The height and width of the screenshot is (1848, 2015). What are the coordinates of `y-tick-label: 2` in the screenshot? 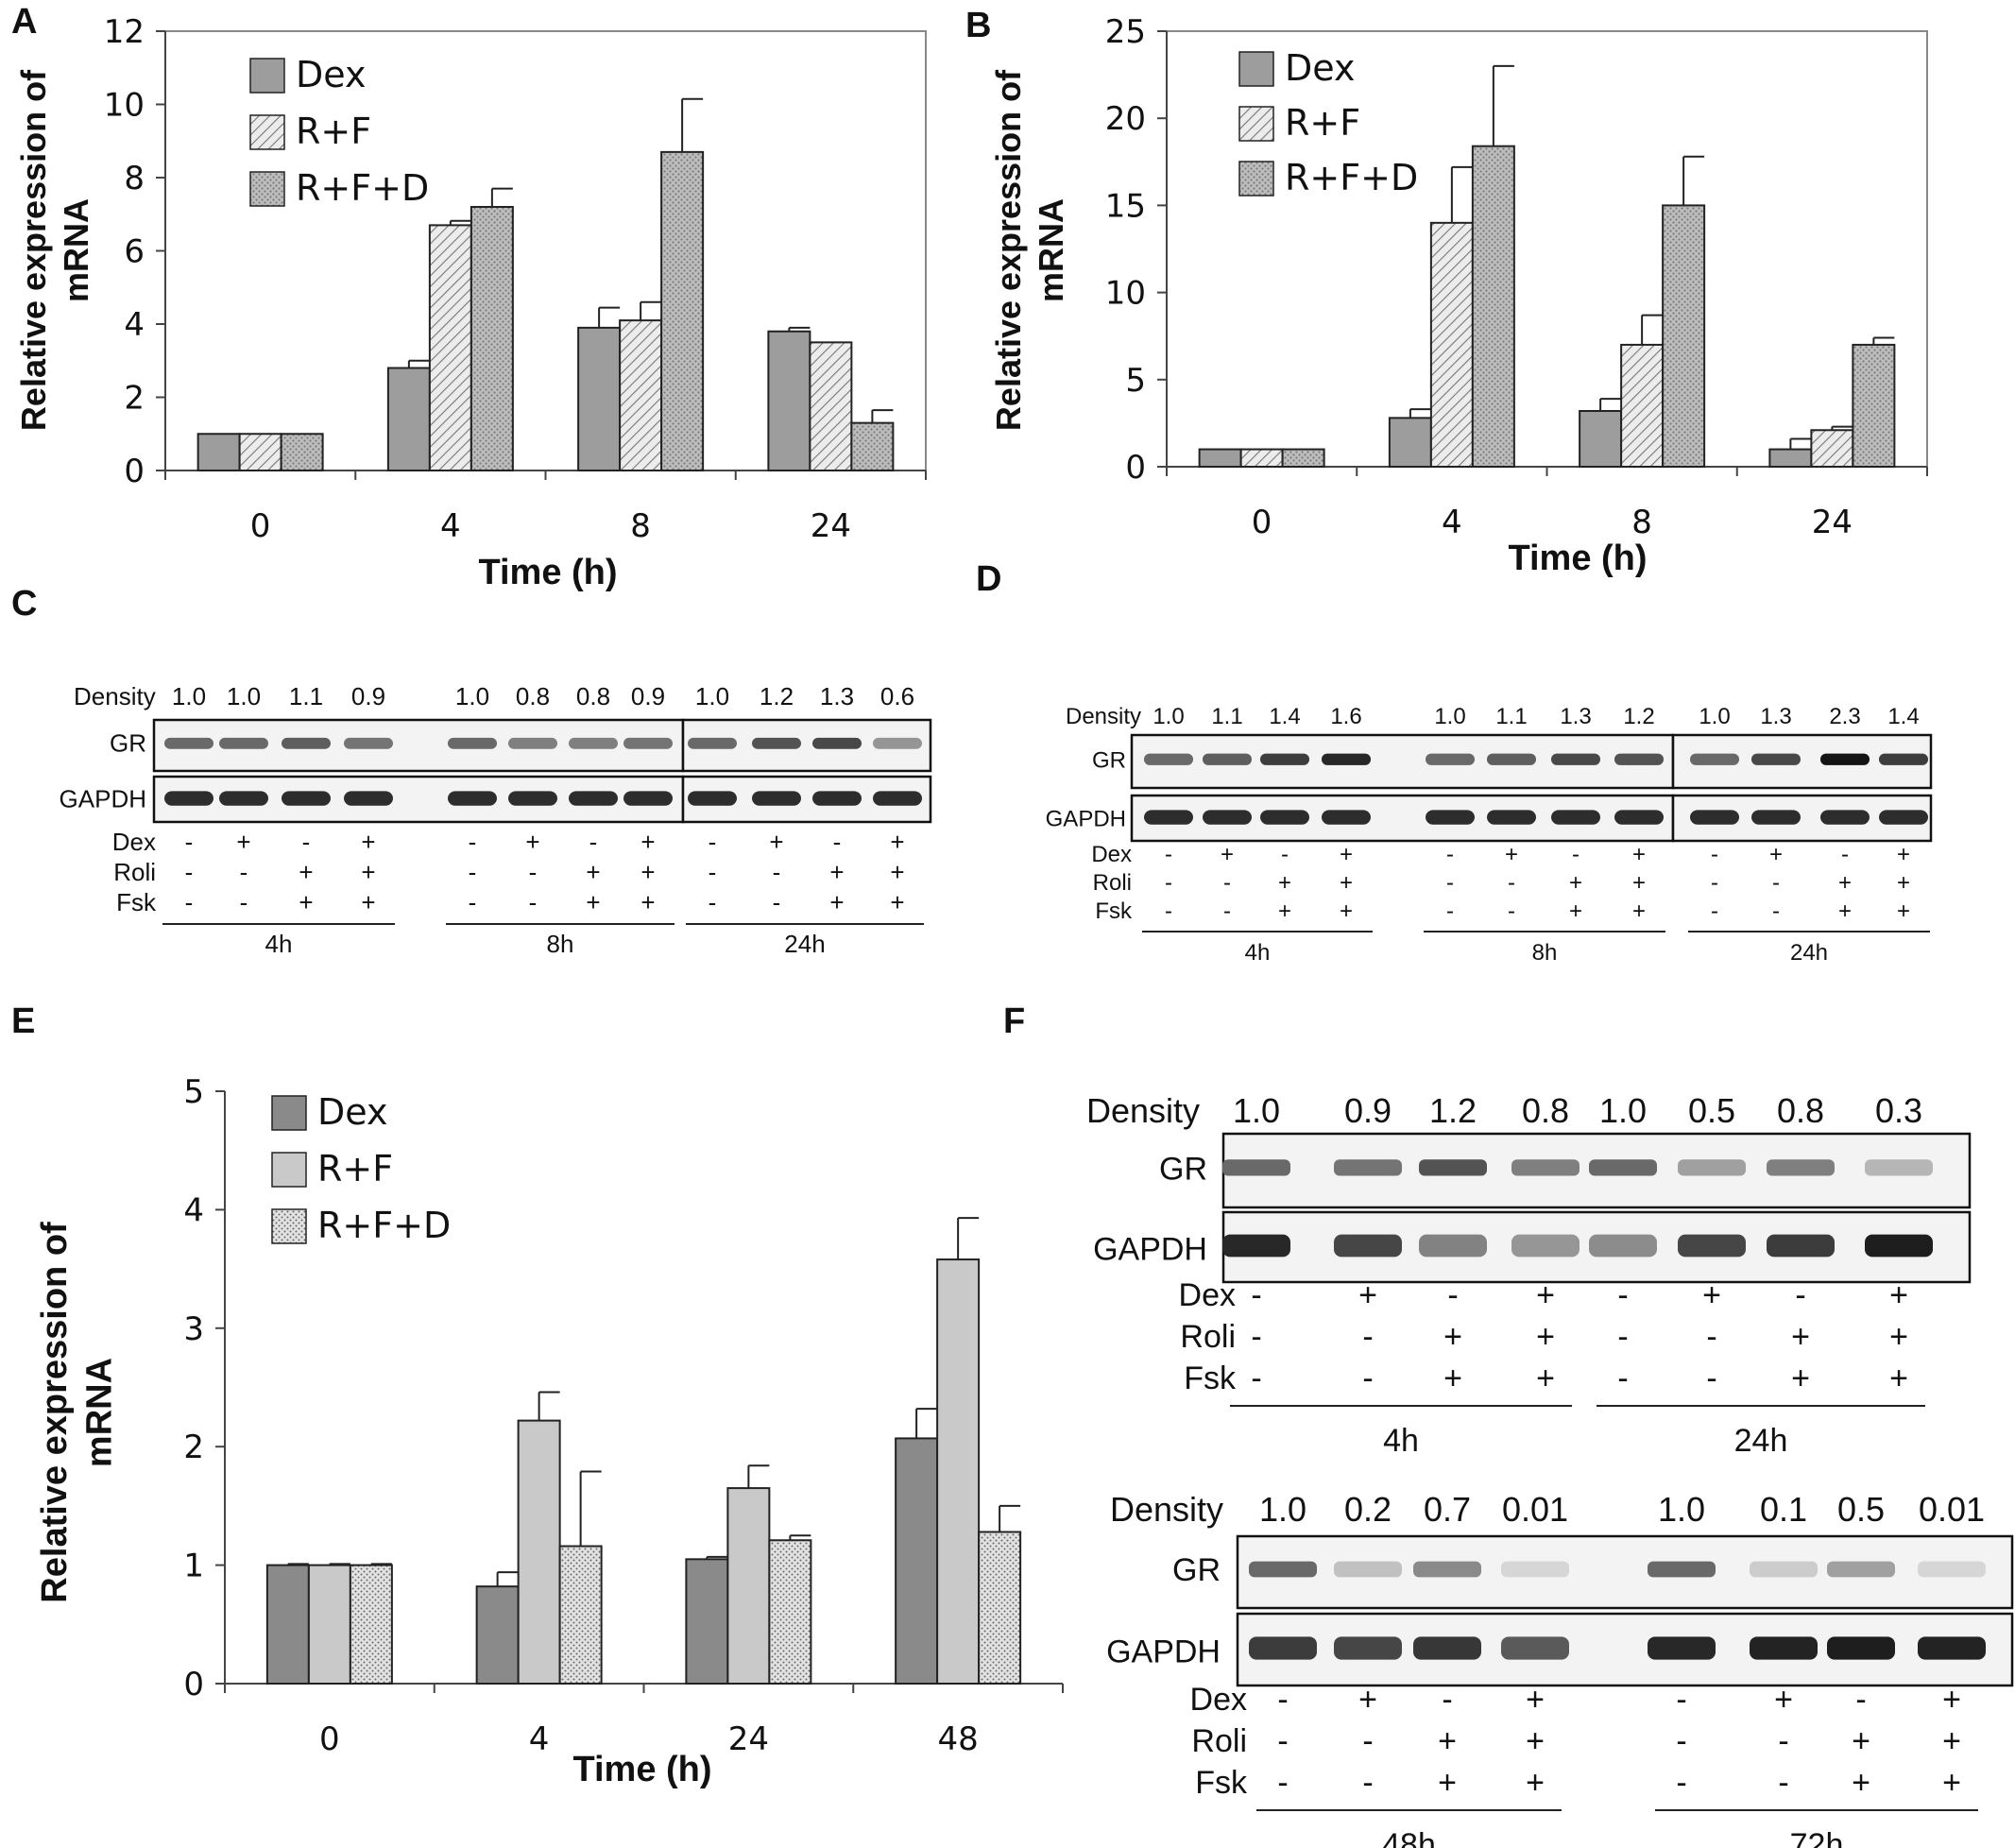 It's located at (193, 1447).